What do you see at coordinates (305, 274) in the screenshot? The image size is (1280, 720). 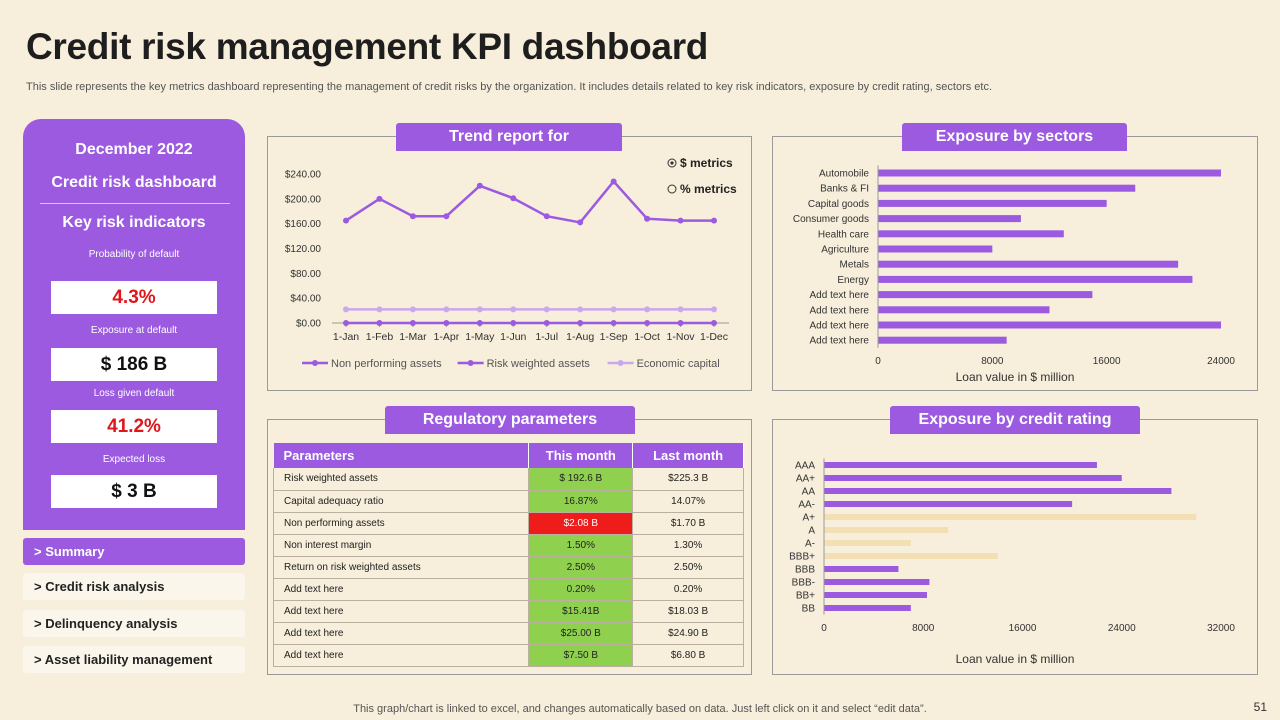 I see `y-tick-label: $80.00` at bounding box center [305, 274].